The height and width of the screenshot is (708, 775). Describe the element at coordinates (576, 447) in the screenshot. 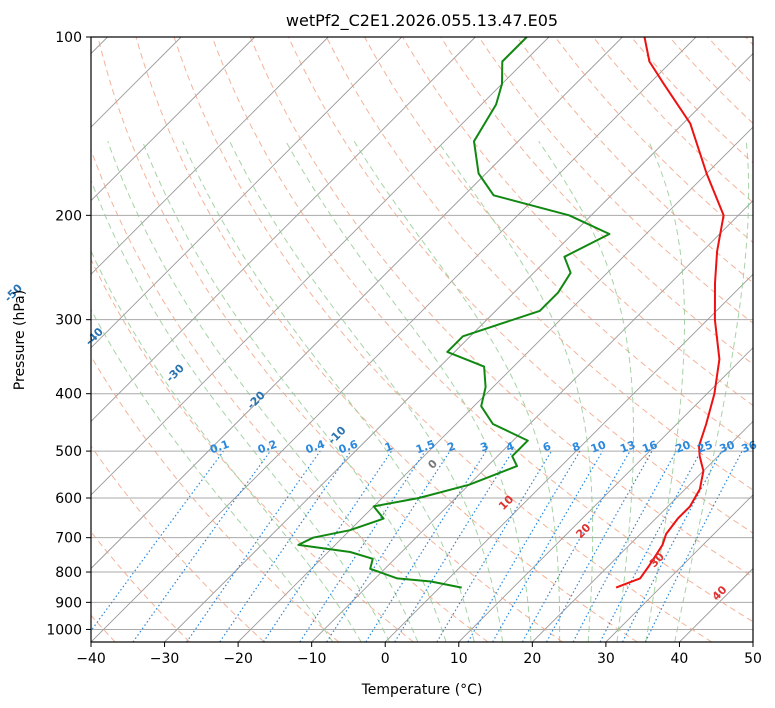

I see `mixing-ratio-label: 8` at that location.